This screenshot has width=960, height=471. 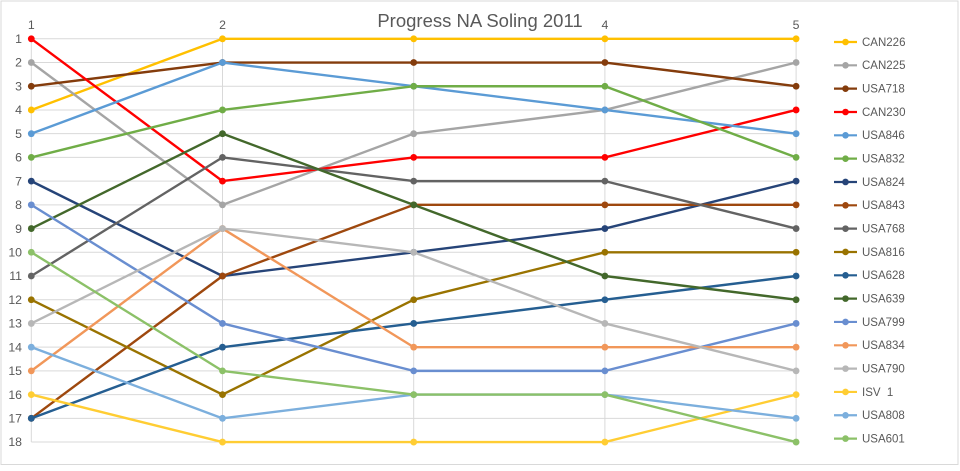 What do you see at coordinates (883, 416) in the screenshot?
I see `svg-text: USA808` at bounding box center [883, 416].